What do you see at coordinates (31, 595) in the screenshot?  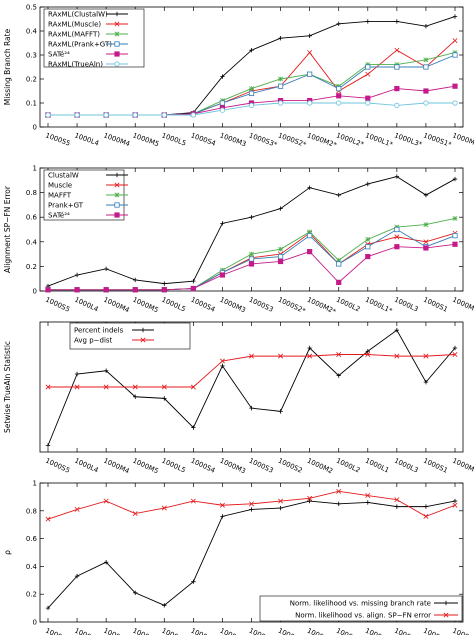 I see `y-tick-label: 0.2` at bounding box center [31, 595].